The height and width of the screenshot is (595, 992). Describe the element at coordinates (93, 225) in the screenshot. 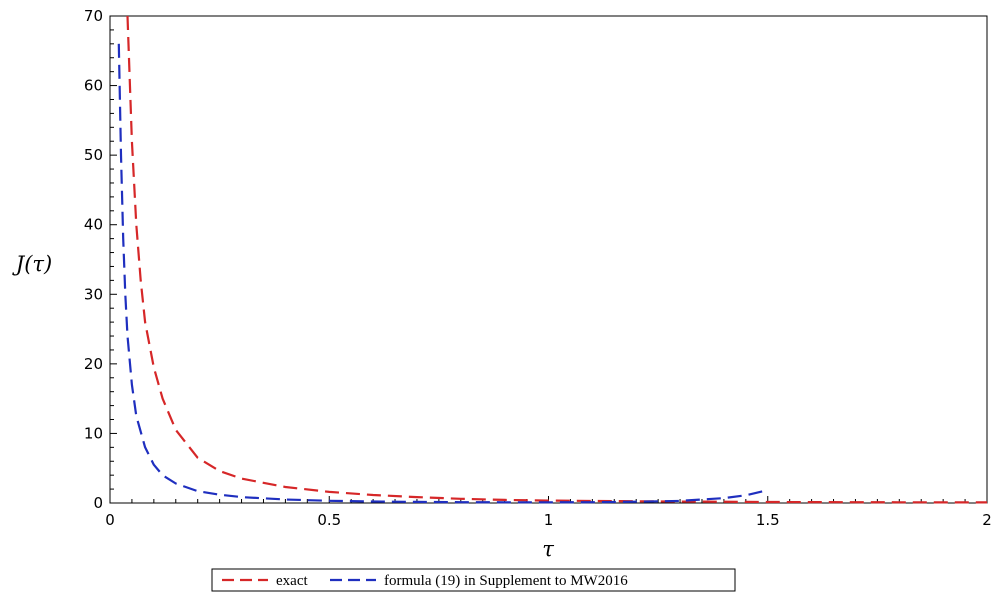

I see `y-tick-label: 40` at that location.